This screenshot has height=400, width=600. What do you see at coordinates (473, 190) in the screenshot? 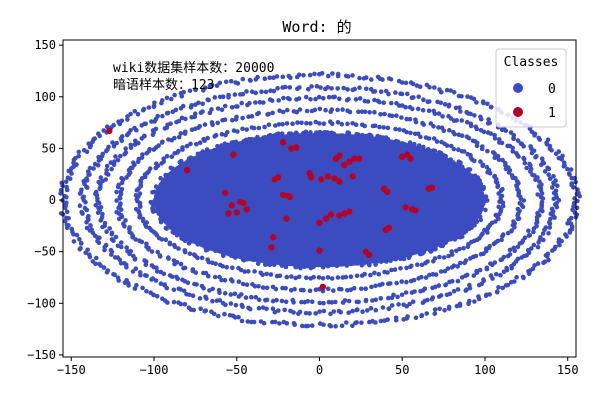
I see `point-0-2036` at bounding box center [473, 190].